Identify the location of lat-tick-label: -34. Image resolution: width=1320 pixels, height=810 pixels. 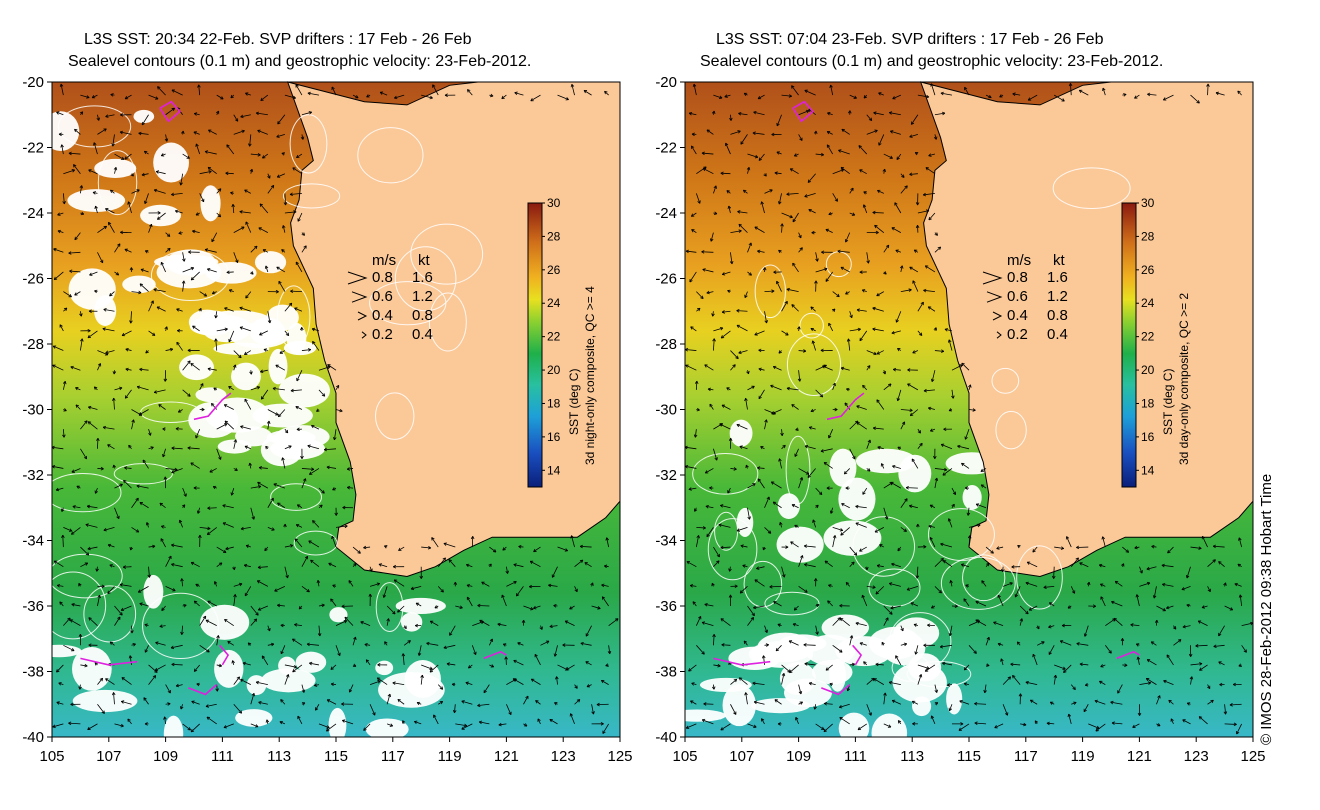
(33, 541).